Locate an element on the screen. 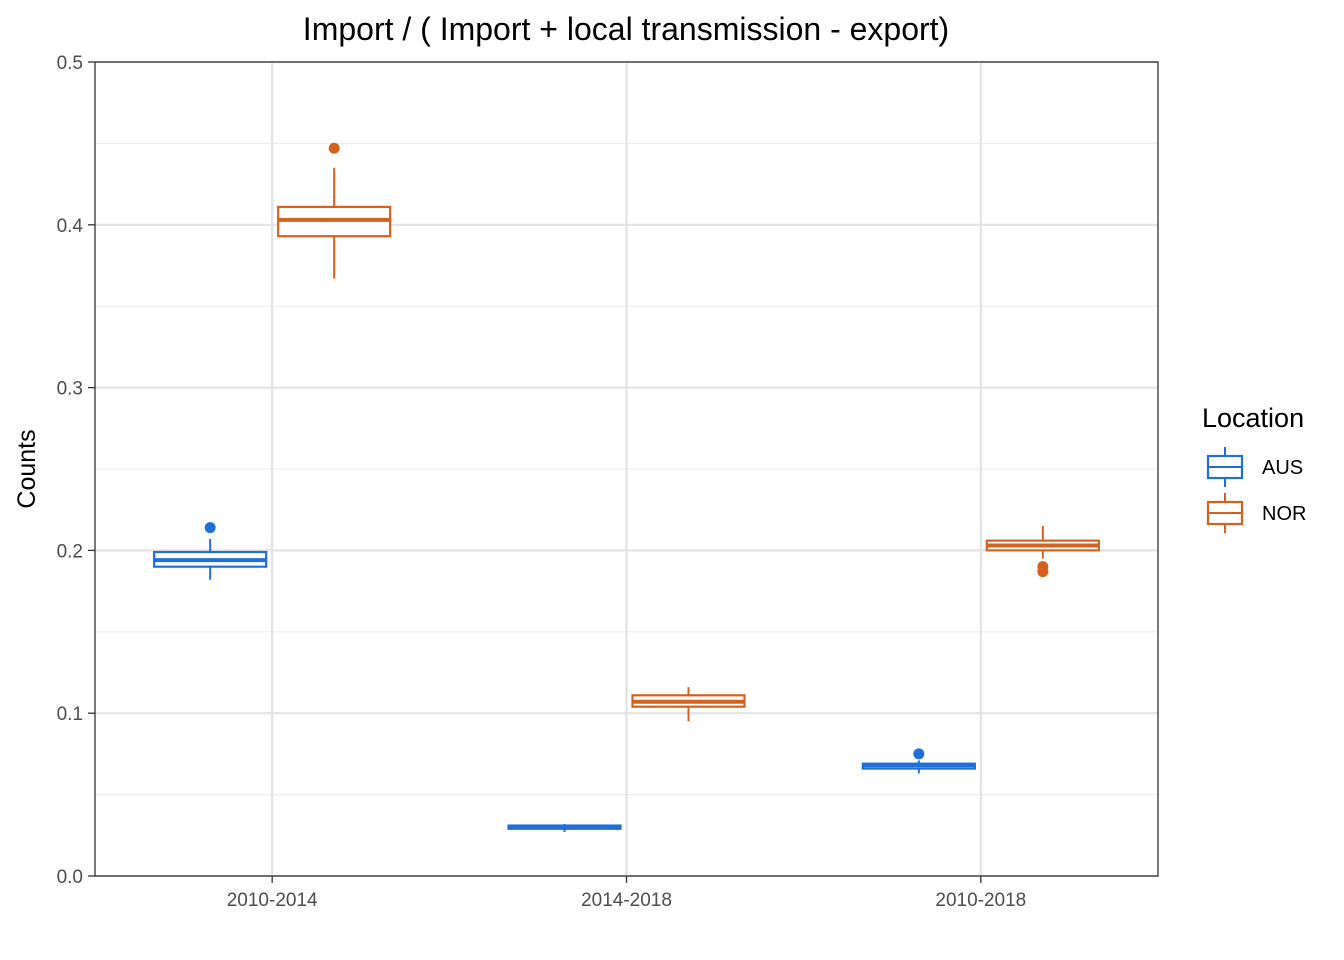  y-tick-label: 0.0 is located at coordinates (70, 877).